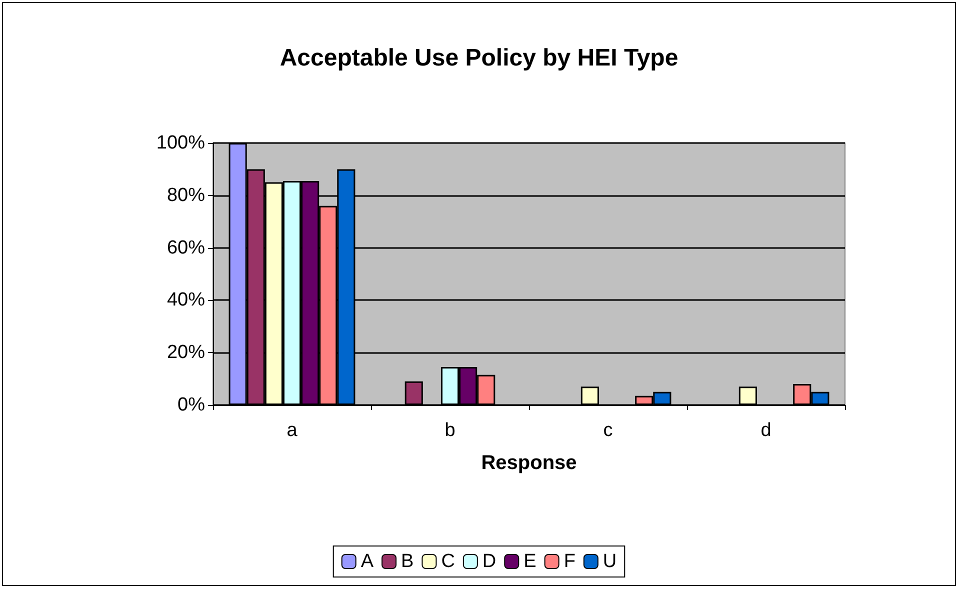 The height and width of the screenshot is (590, 960). What do you see at coordinates (529, 463) in the screenshot?
I see `x-axis-title: Response` at bounding box center [529, 463].